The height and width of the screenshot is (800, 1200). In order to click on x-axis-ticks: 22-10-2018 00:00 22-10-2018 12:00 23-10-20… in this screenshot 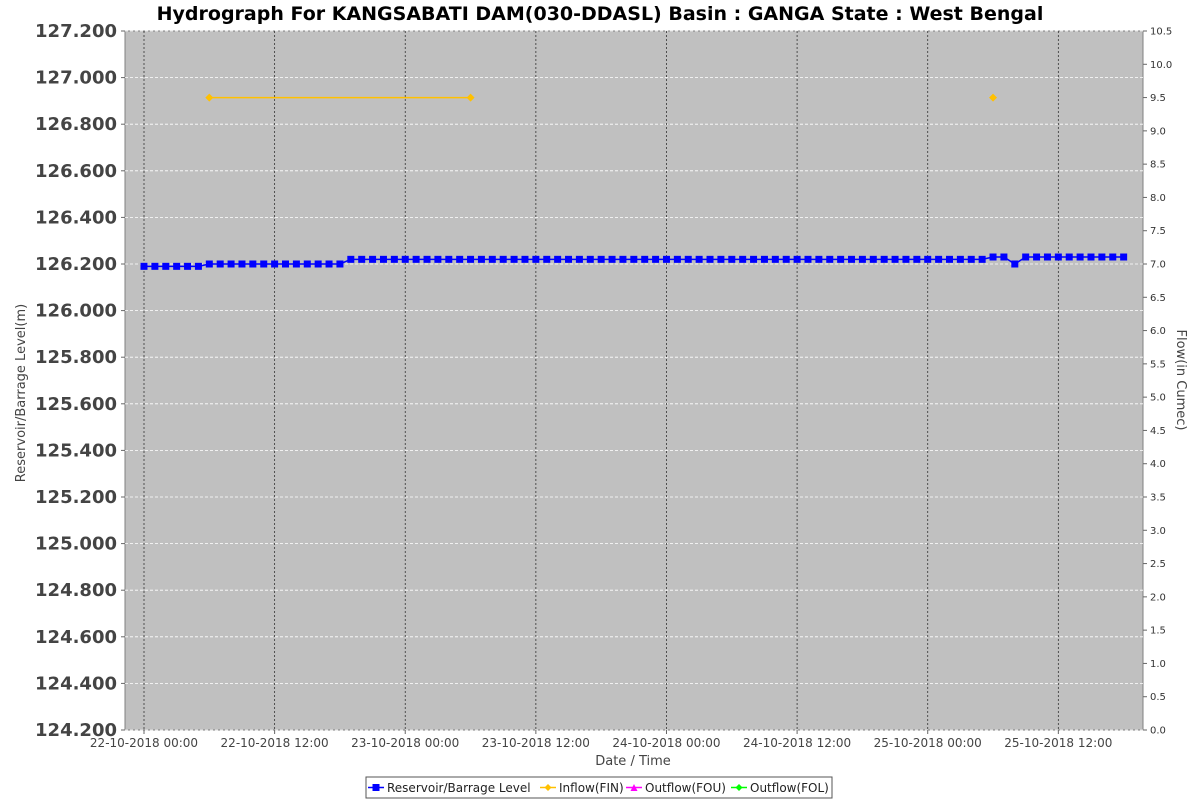, I will do `click(601, 740)`.